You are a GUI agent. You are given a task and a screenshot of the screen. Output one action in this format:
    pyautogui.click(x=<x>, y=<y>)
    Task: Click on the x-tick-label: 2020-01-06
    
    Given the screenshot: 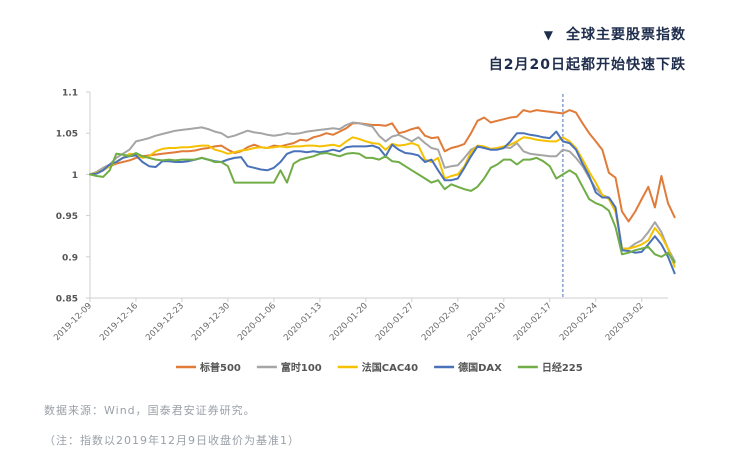 What is the action you would take?
    pyautogui.click(x=257, y=322)
    